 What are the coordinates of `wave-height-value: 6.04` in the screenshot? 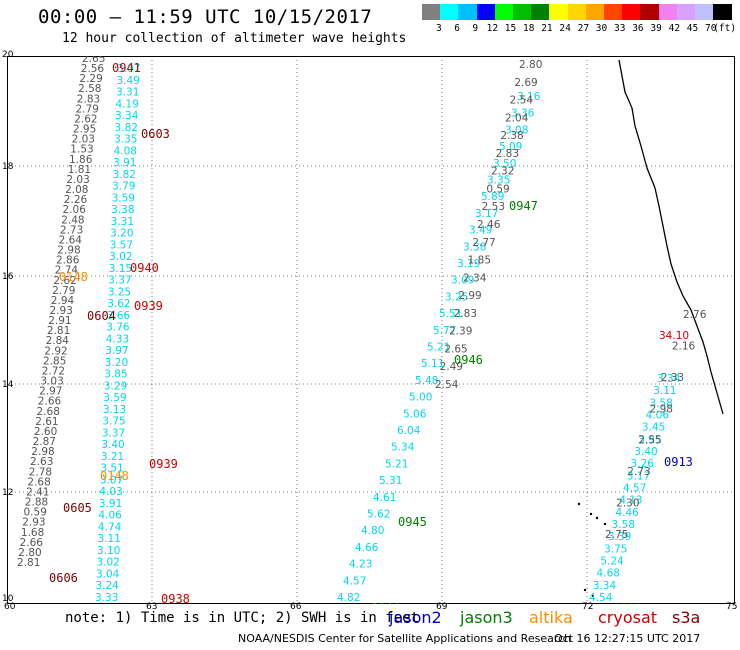 It's located at (409, 431).